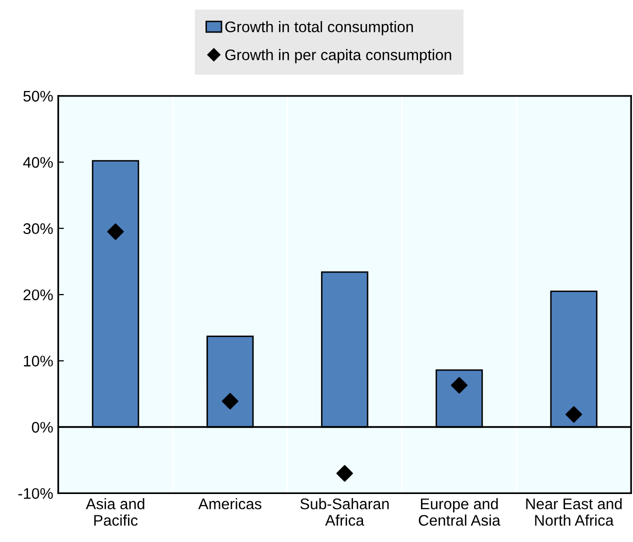 The height and width of the screenshot is (542, 633). I want to click on y-tick-label: 20%, so click(38, 294).